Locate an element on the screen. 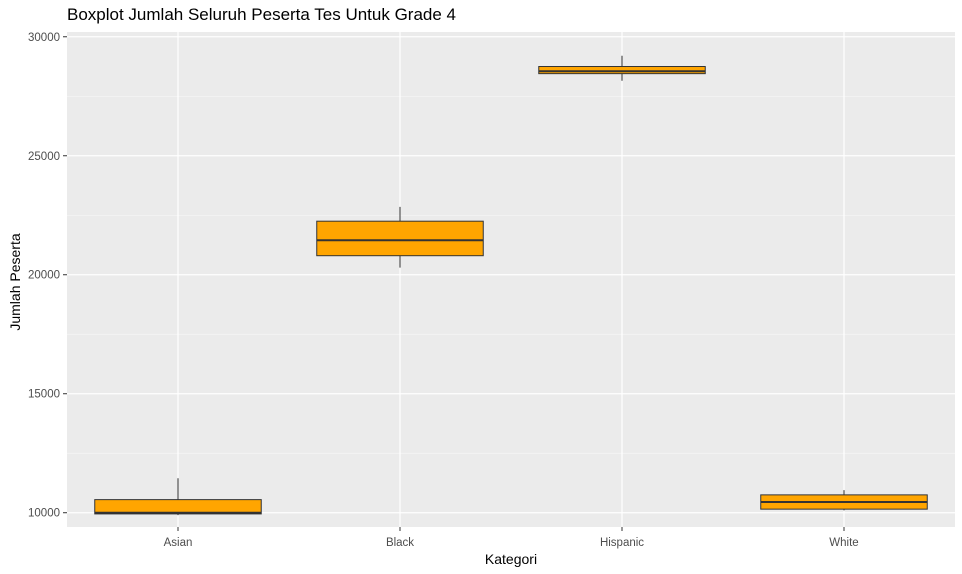 This screenshot has width=962, height=574. y-tick-label: 20000 is located at coordinates (44, 276).